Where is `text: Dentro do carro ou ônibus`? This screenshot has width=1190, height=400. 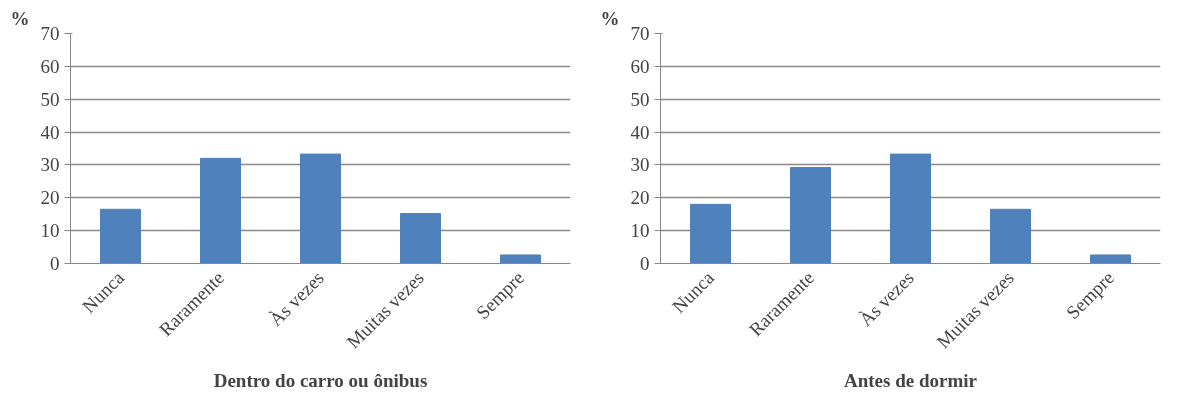
text: Dentro do carro ou ônibus is located at coordinates (320, 380).